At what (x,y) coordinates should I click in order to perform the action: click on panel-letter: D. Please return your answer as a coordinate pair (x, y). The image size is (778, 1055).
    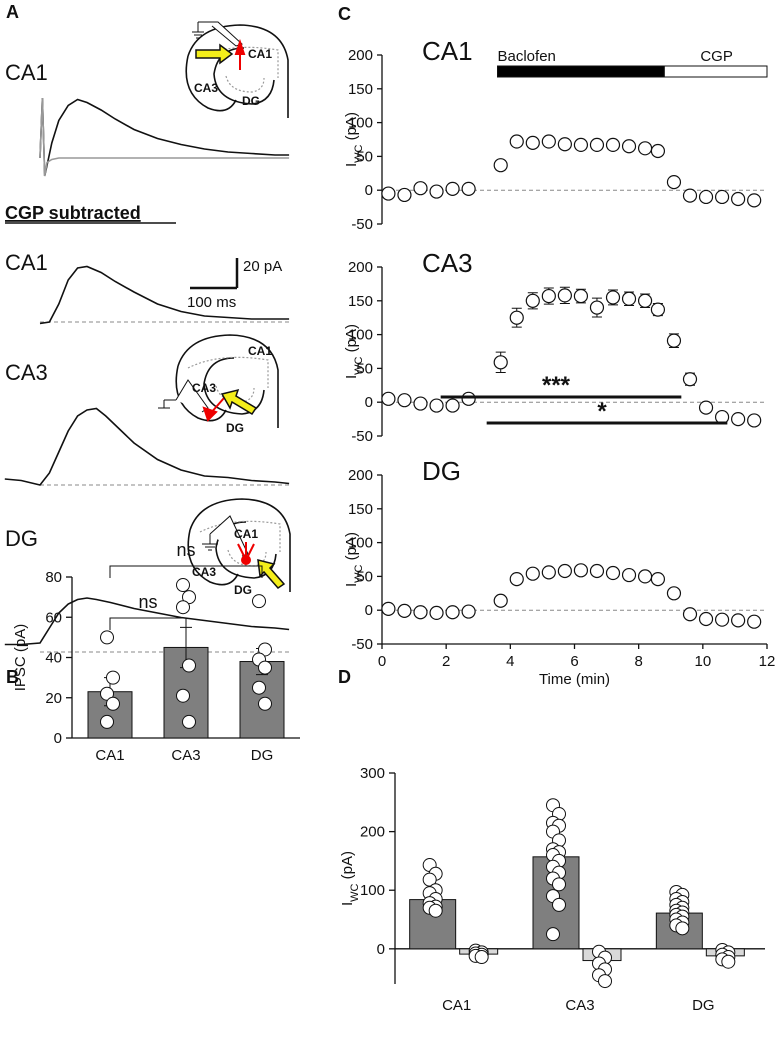
    Looking at the image, I should click on (344, 677).